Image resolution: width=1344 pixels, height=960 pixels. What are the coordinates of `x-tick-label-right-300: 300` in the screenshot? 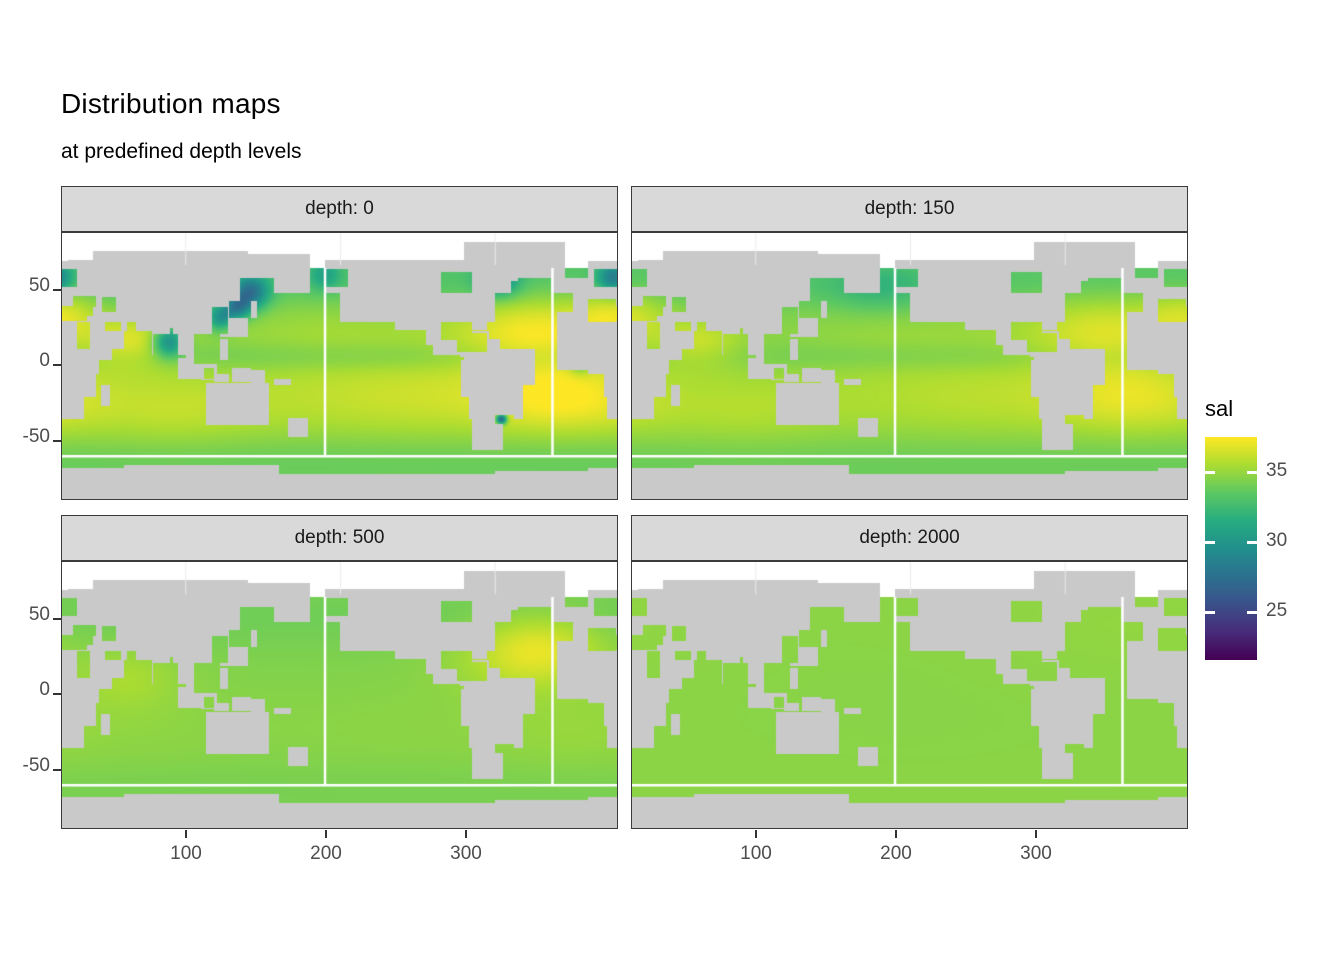 It's located at (1036, 853).